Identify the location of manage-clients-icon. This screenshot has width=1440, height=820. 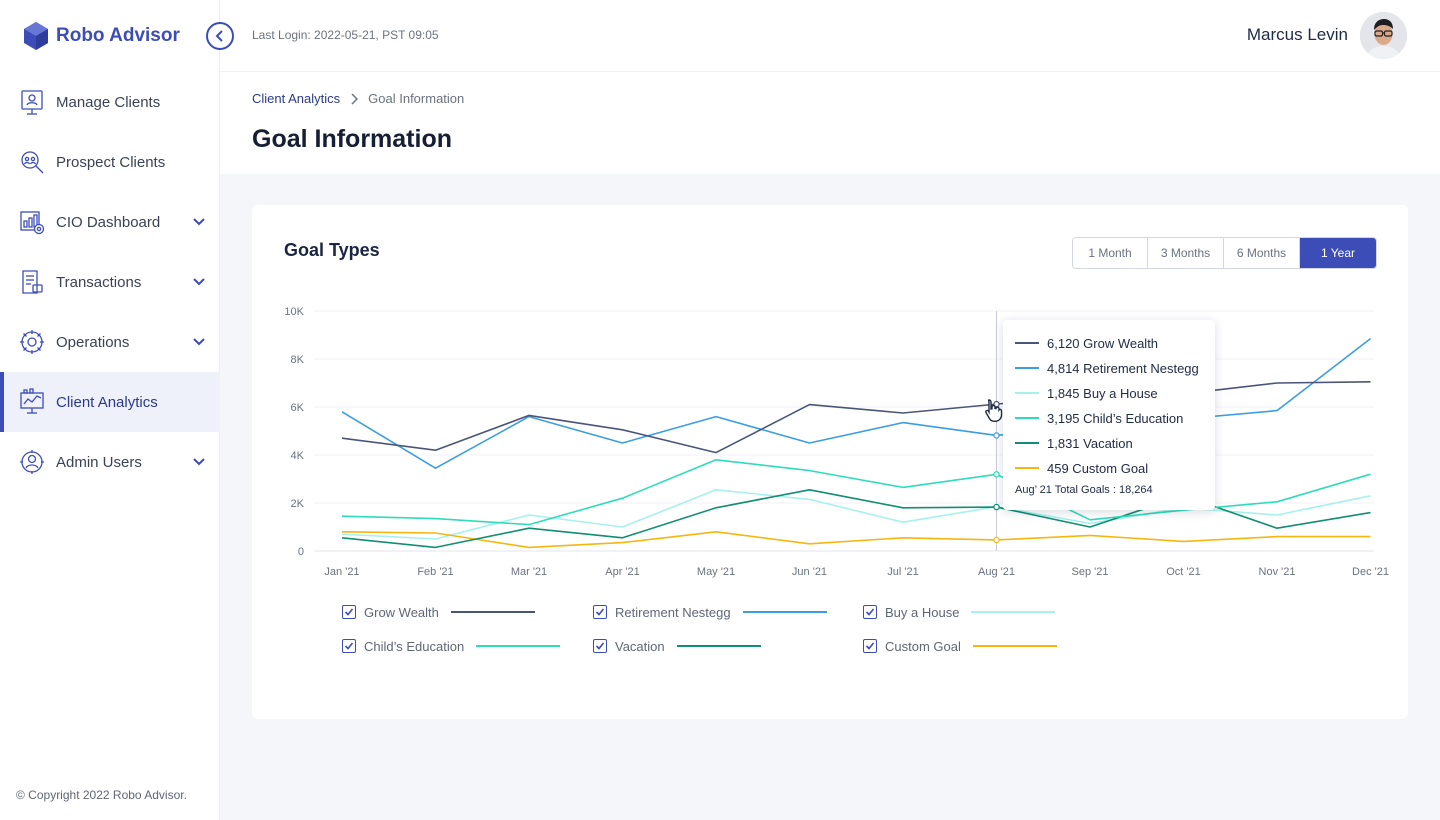
(32, 102).